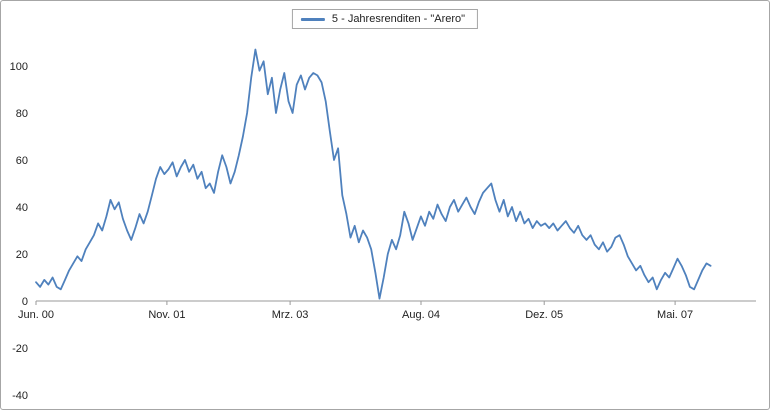 This screenshot has height=410, width=770. I want to click on y-axis-label: 100, so click(19, 67).